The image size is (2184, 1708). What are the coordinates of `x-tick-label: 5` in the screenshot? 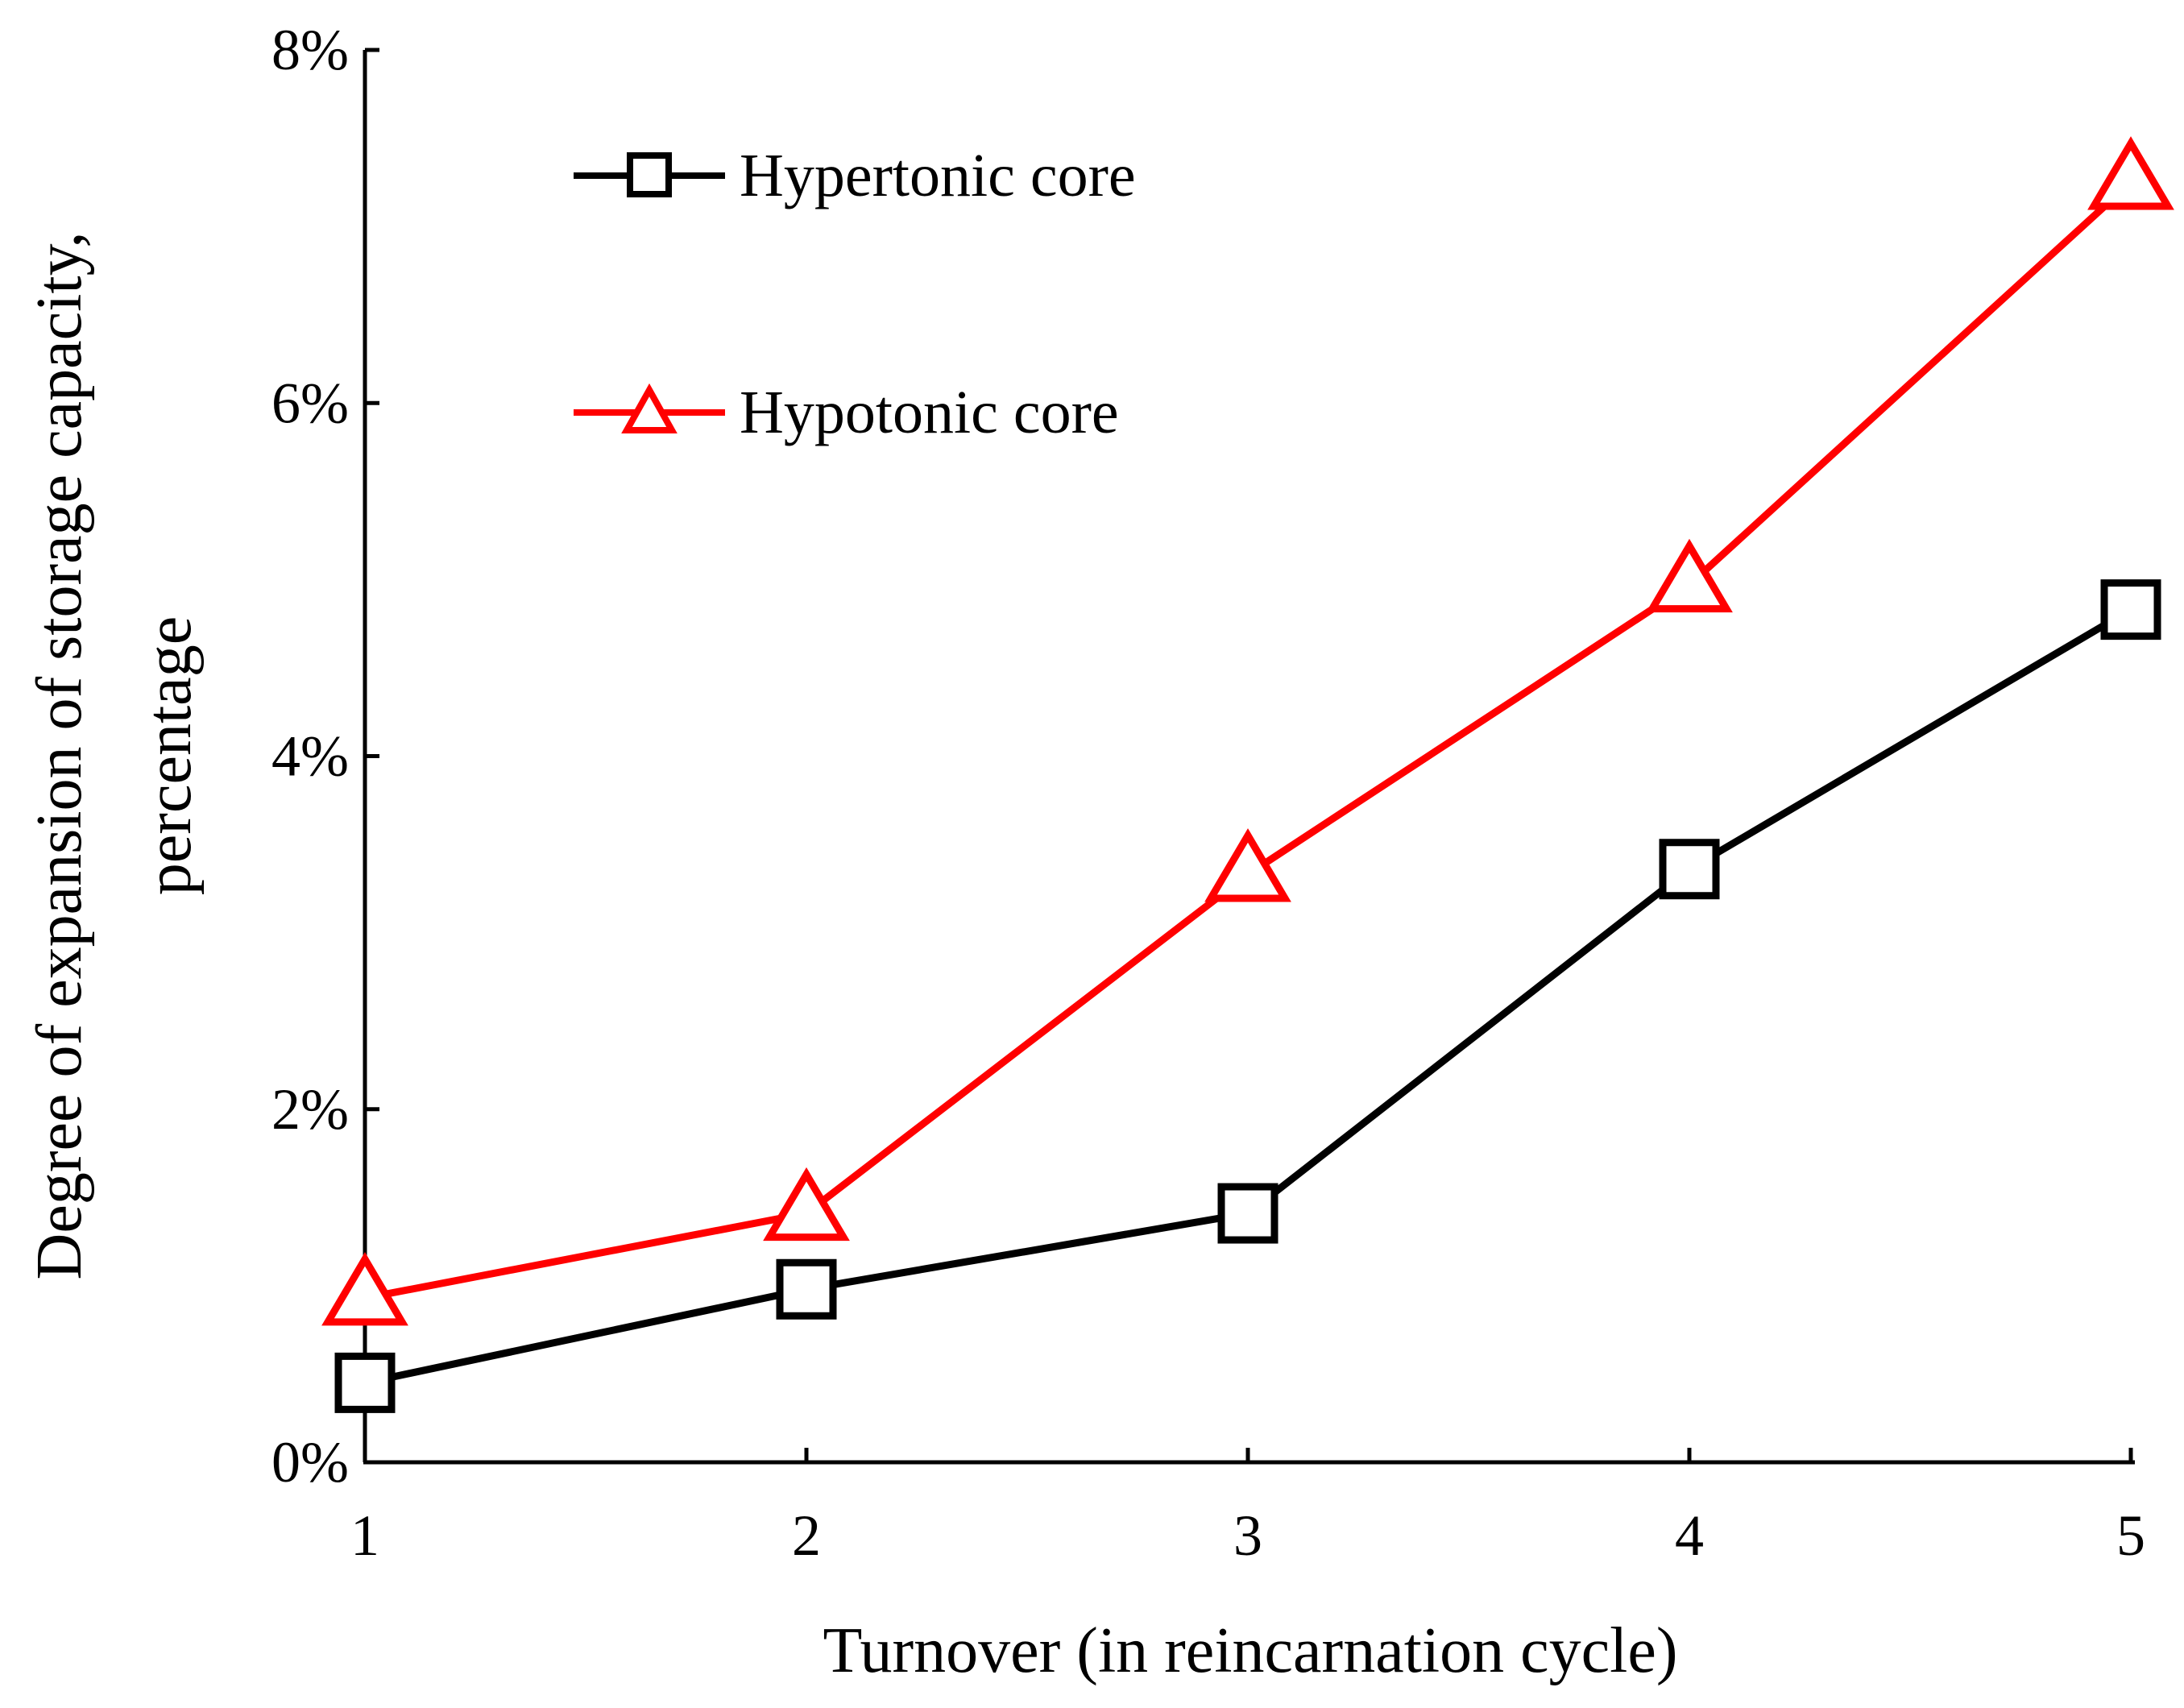 It's located at (2130, 1536).